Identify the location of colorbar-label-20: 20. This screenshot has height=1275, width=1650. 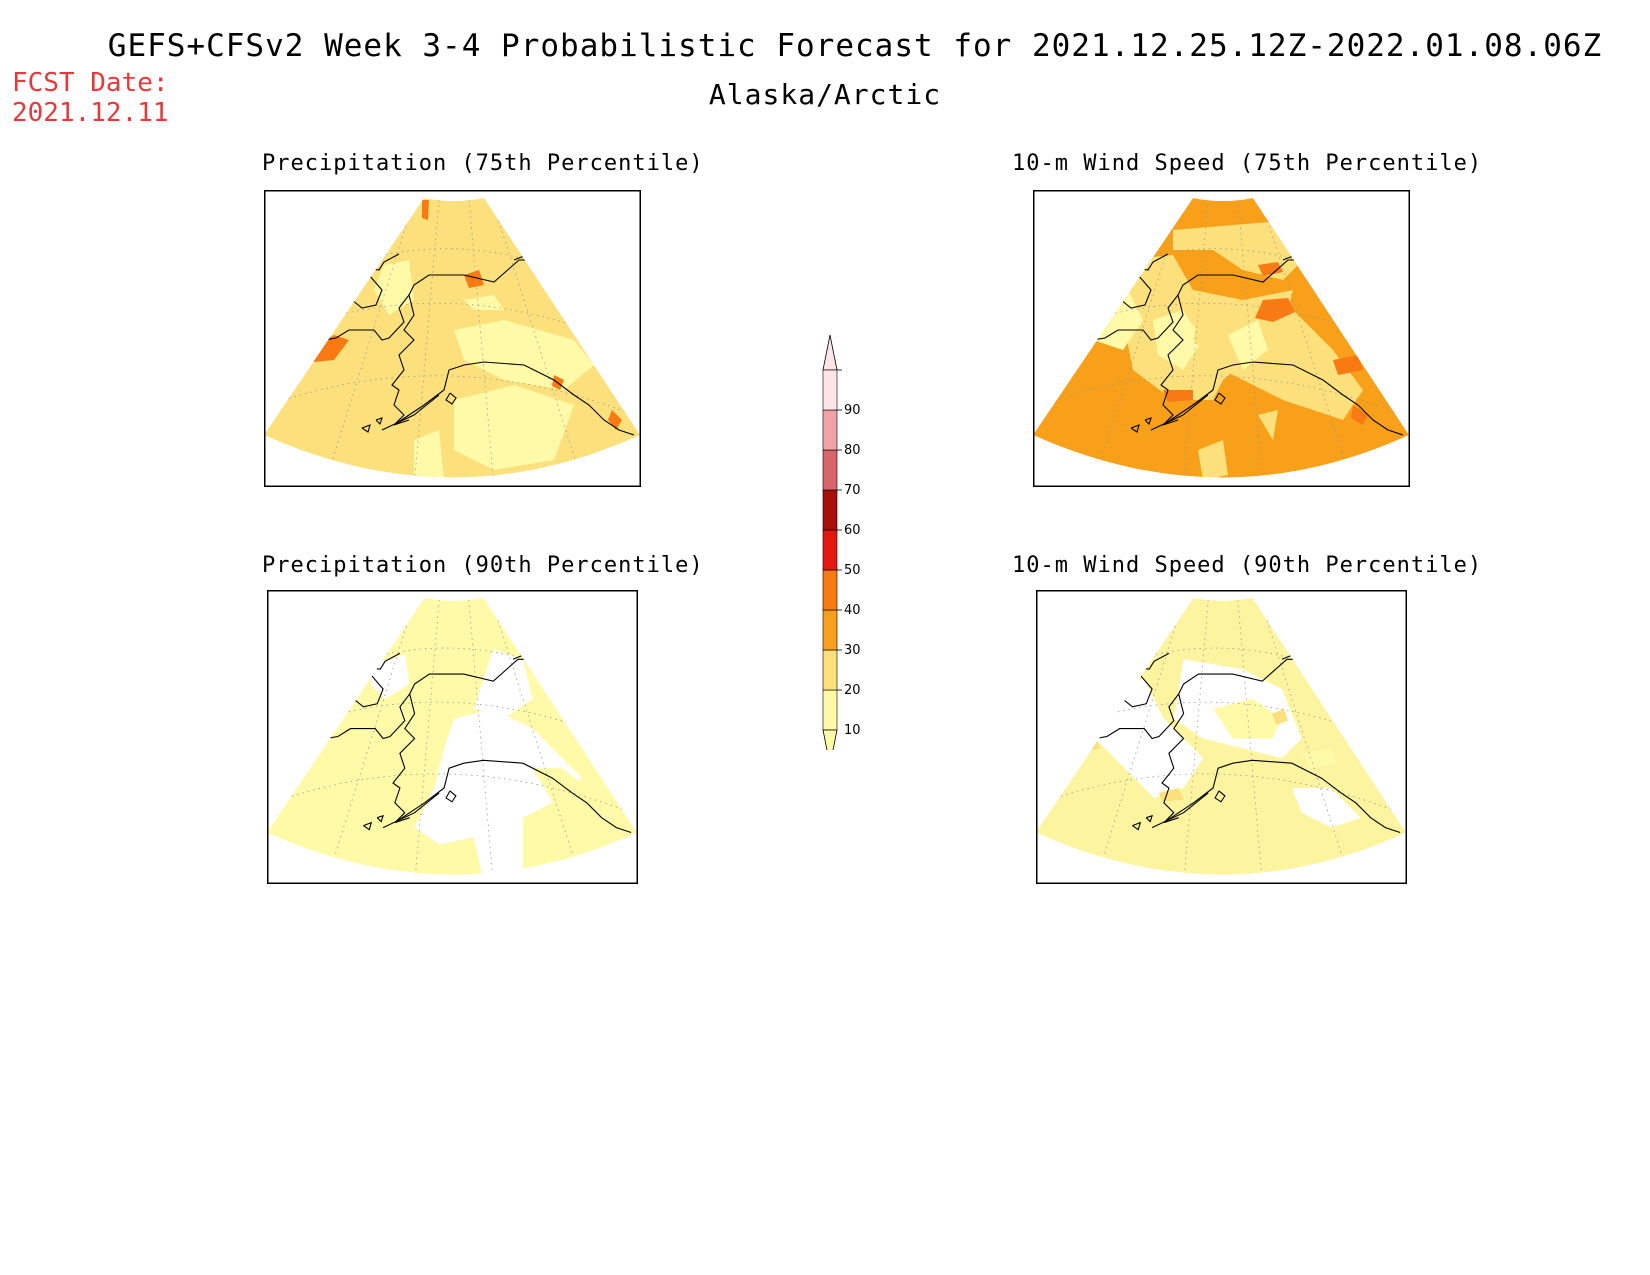
(852, 690).